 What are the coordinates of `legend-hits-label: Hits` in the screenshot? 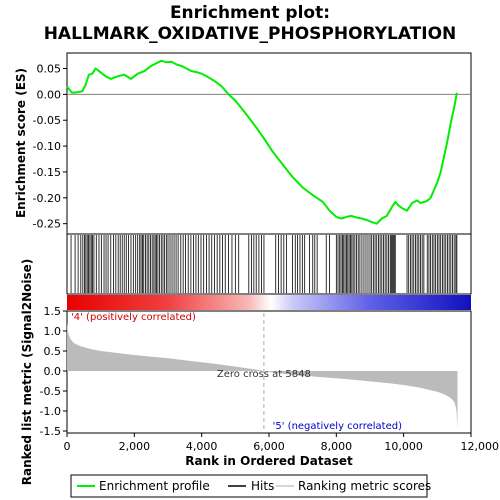 It's located at (262, 486).